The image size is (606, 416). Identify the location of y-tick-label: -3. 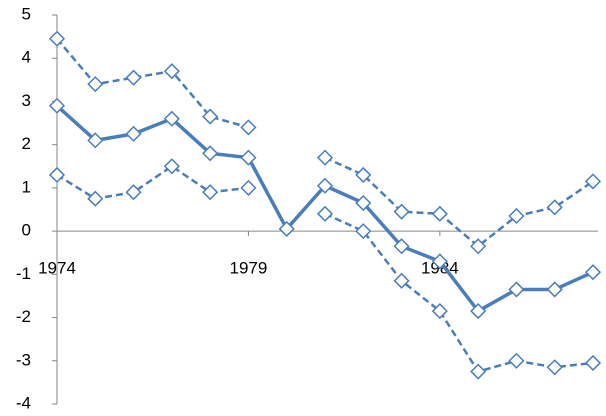
(23, 359).